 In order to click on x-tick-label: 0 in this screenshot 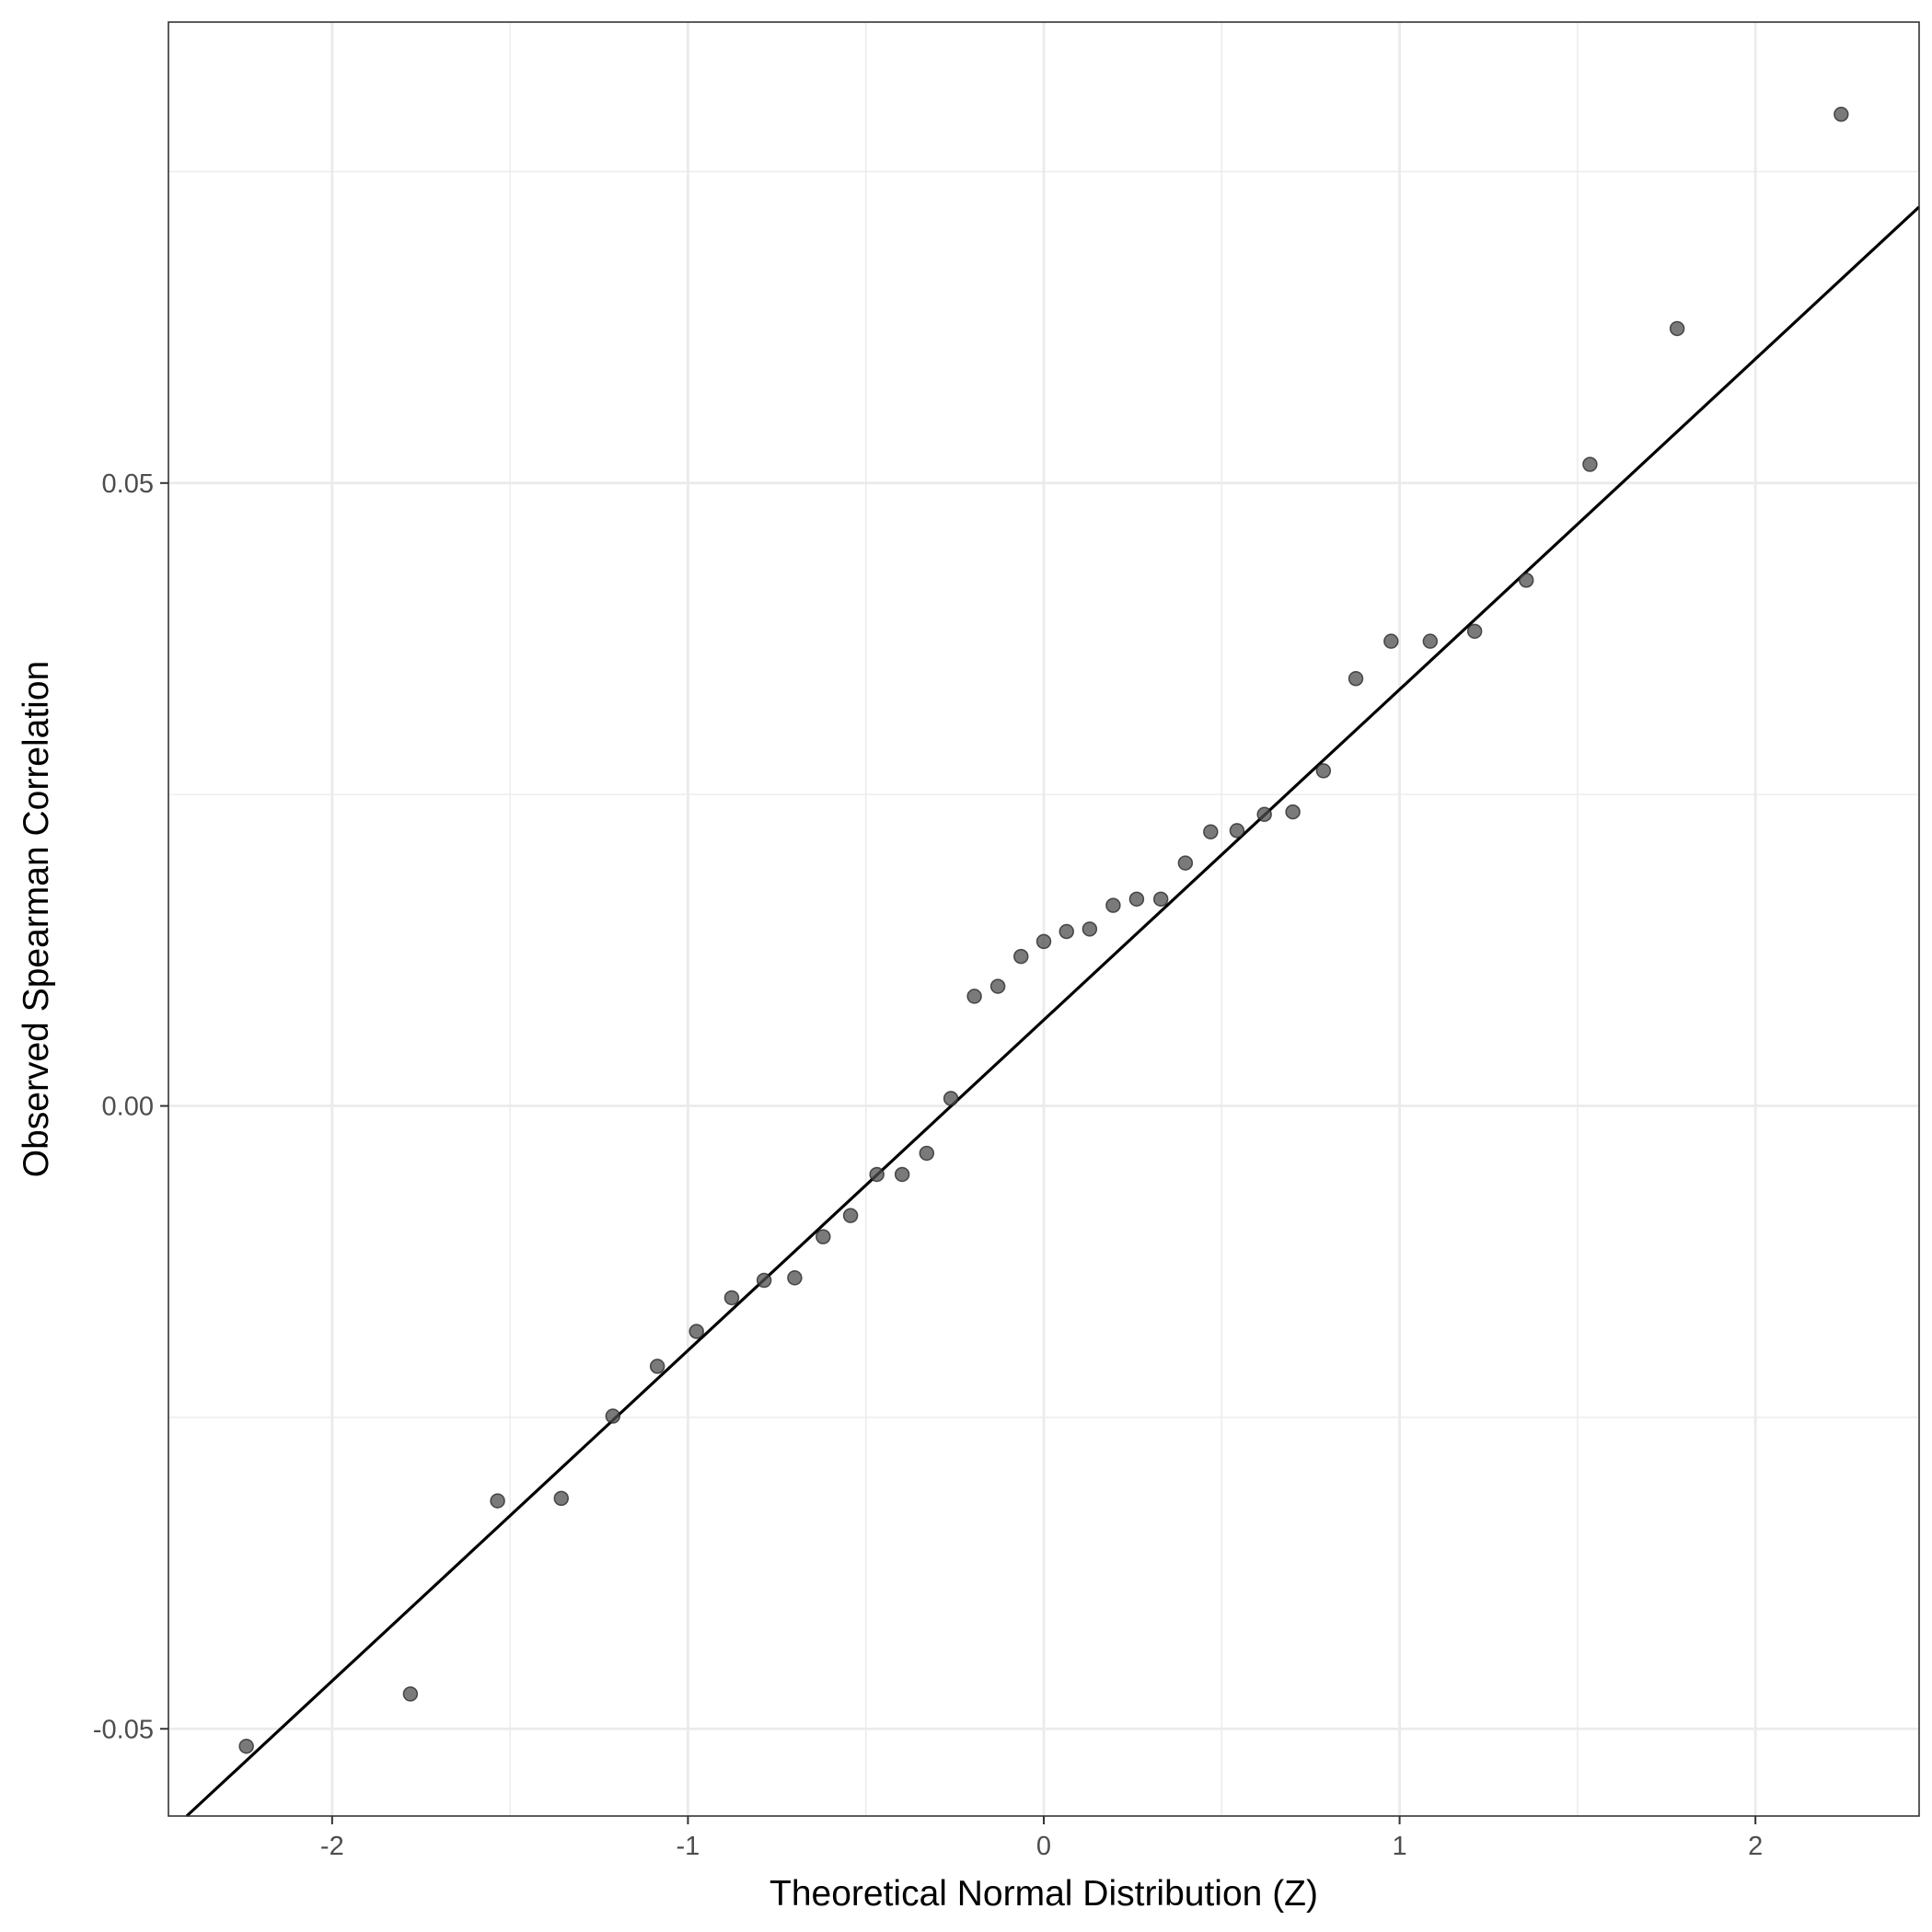, I will do `click(1044, 1847)`.